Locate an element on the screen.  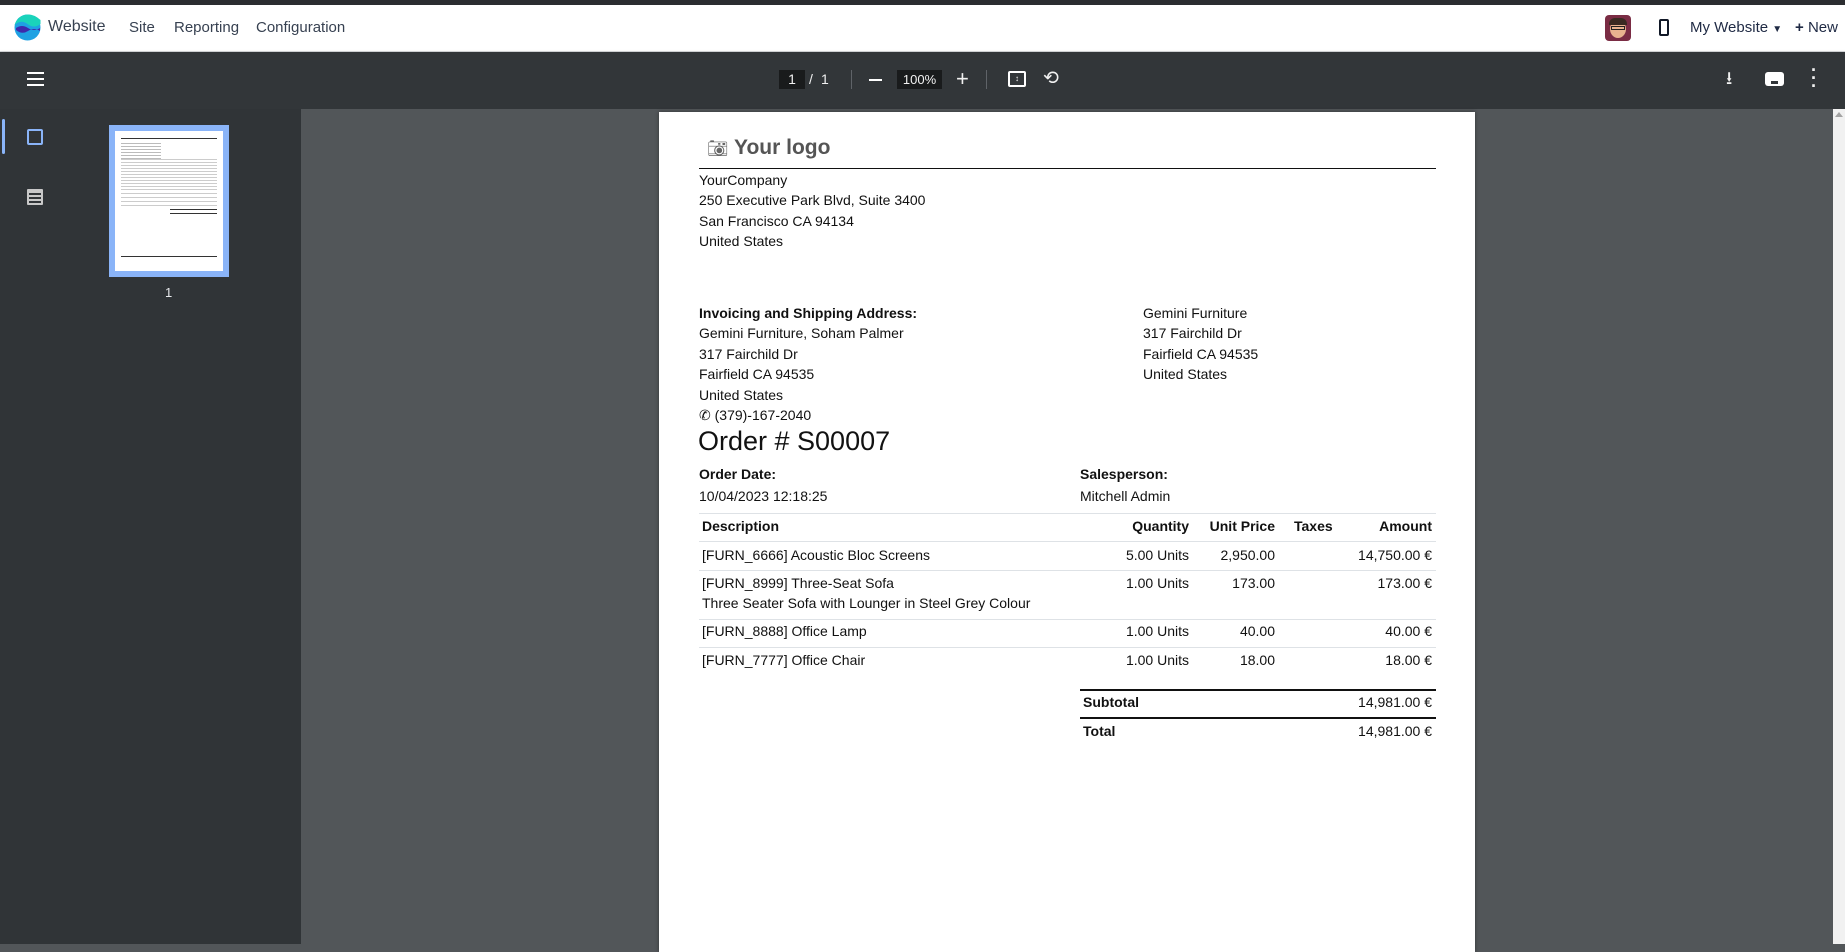
company-logo: Your logo is located at coordinates (782, 147).